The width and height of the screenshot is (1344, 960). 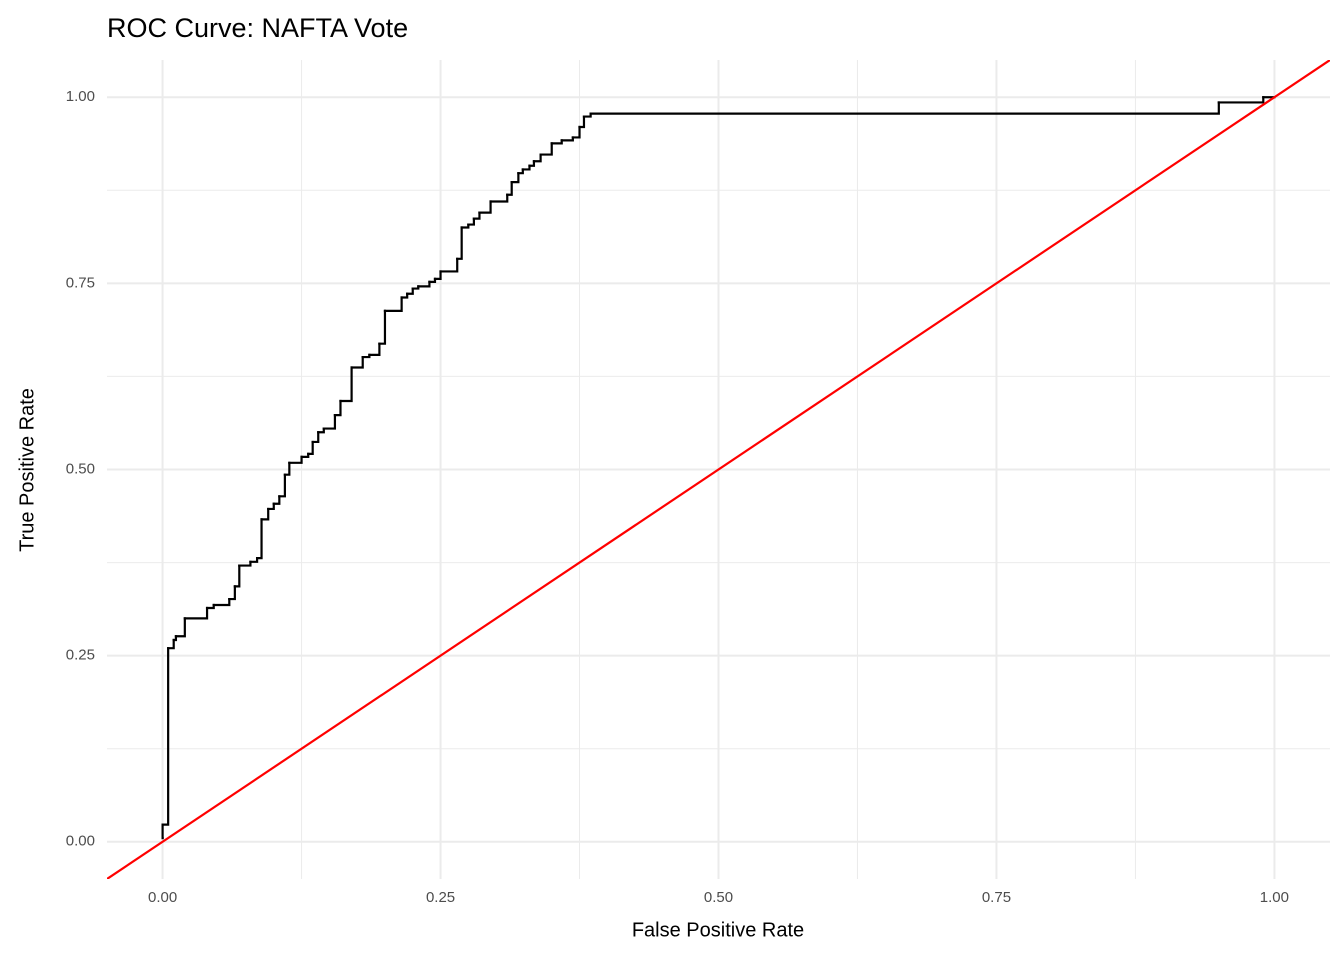 I want to click on x-tick-label: 0.00, so click(x=162, y=897).